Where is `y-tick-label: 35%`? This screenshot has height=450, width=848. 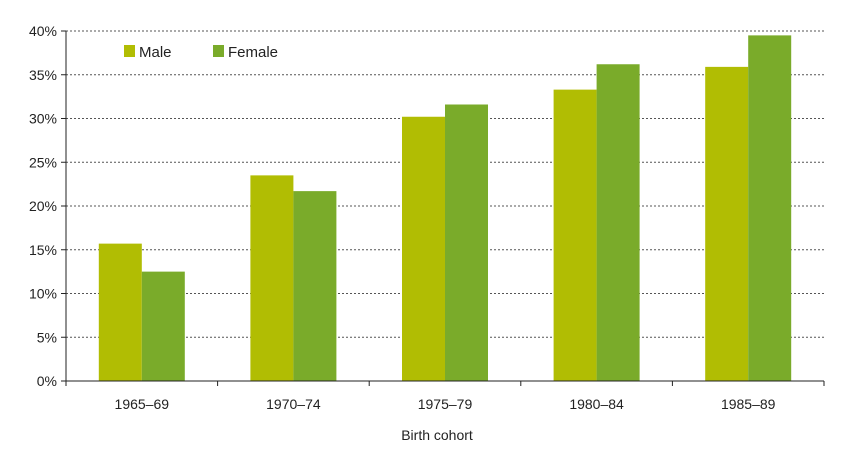
y-tick-label: 35% is located at coordinates (43, 75).